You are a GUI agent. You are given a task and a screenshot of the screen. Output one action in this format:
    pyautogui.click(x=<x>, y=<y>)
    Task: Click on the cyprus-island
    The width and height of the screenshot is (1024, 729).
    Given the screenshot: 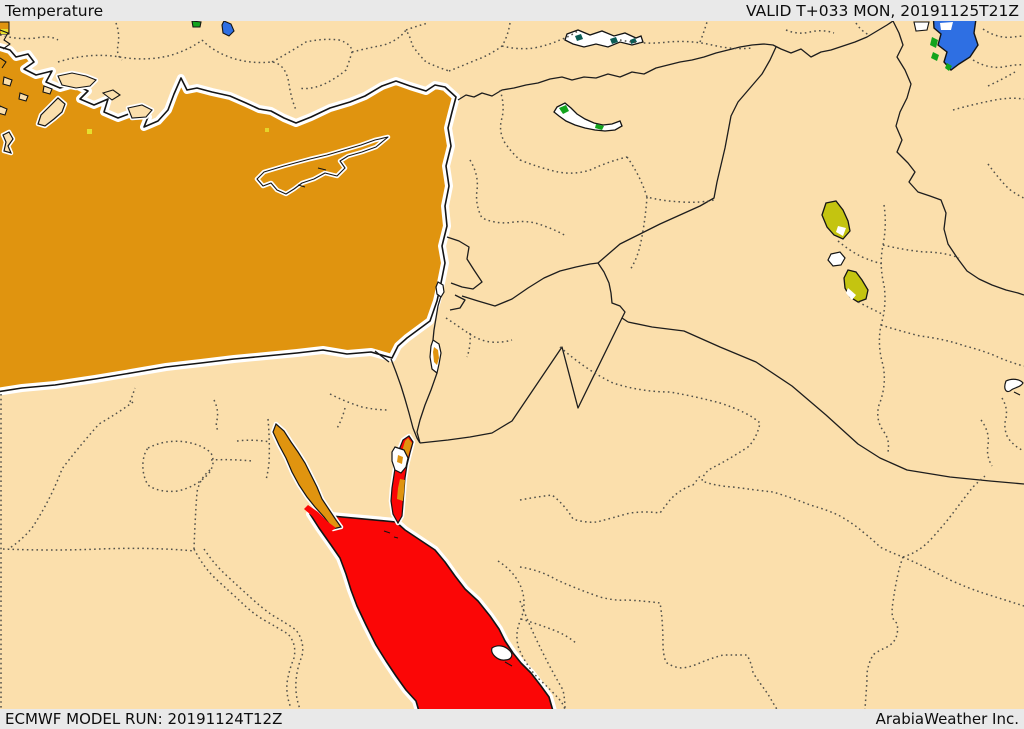 What is the action you would take?
    pyautogui.click(x=322, y=165)
    